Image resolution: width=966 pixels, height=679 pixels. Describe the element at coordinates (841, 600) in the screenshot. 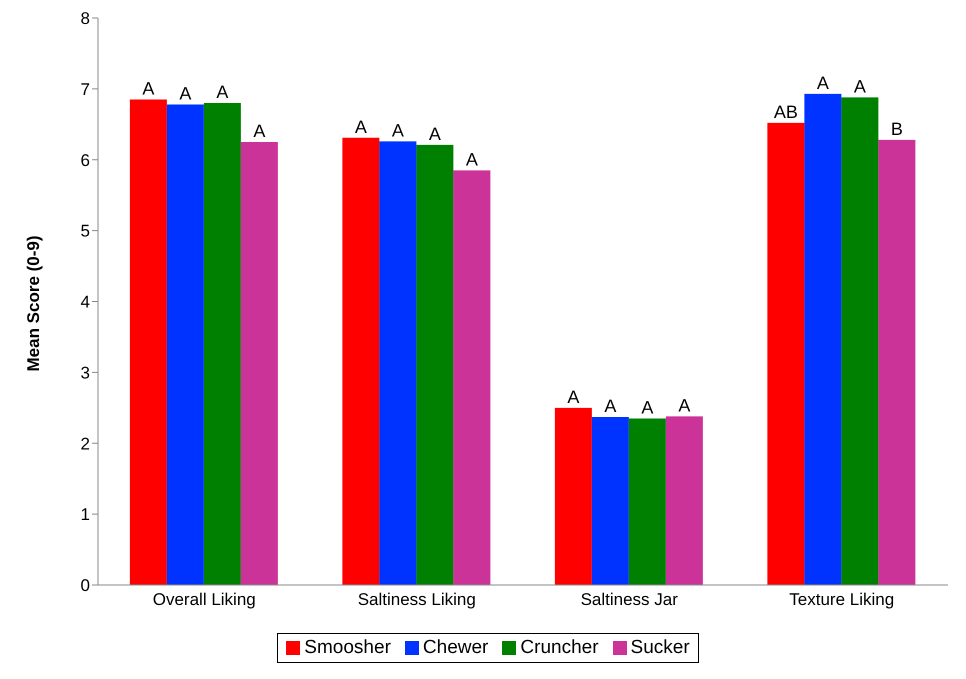

I see `x-tick-label: Texture Liking` at that location.